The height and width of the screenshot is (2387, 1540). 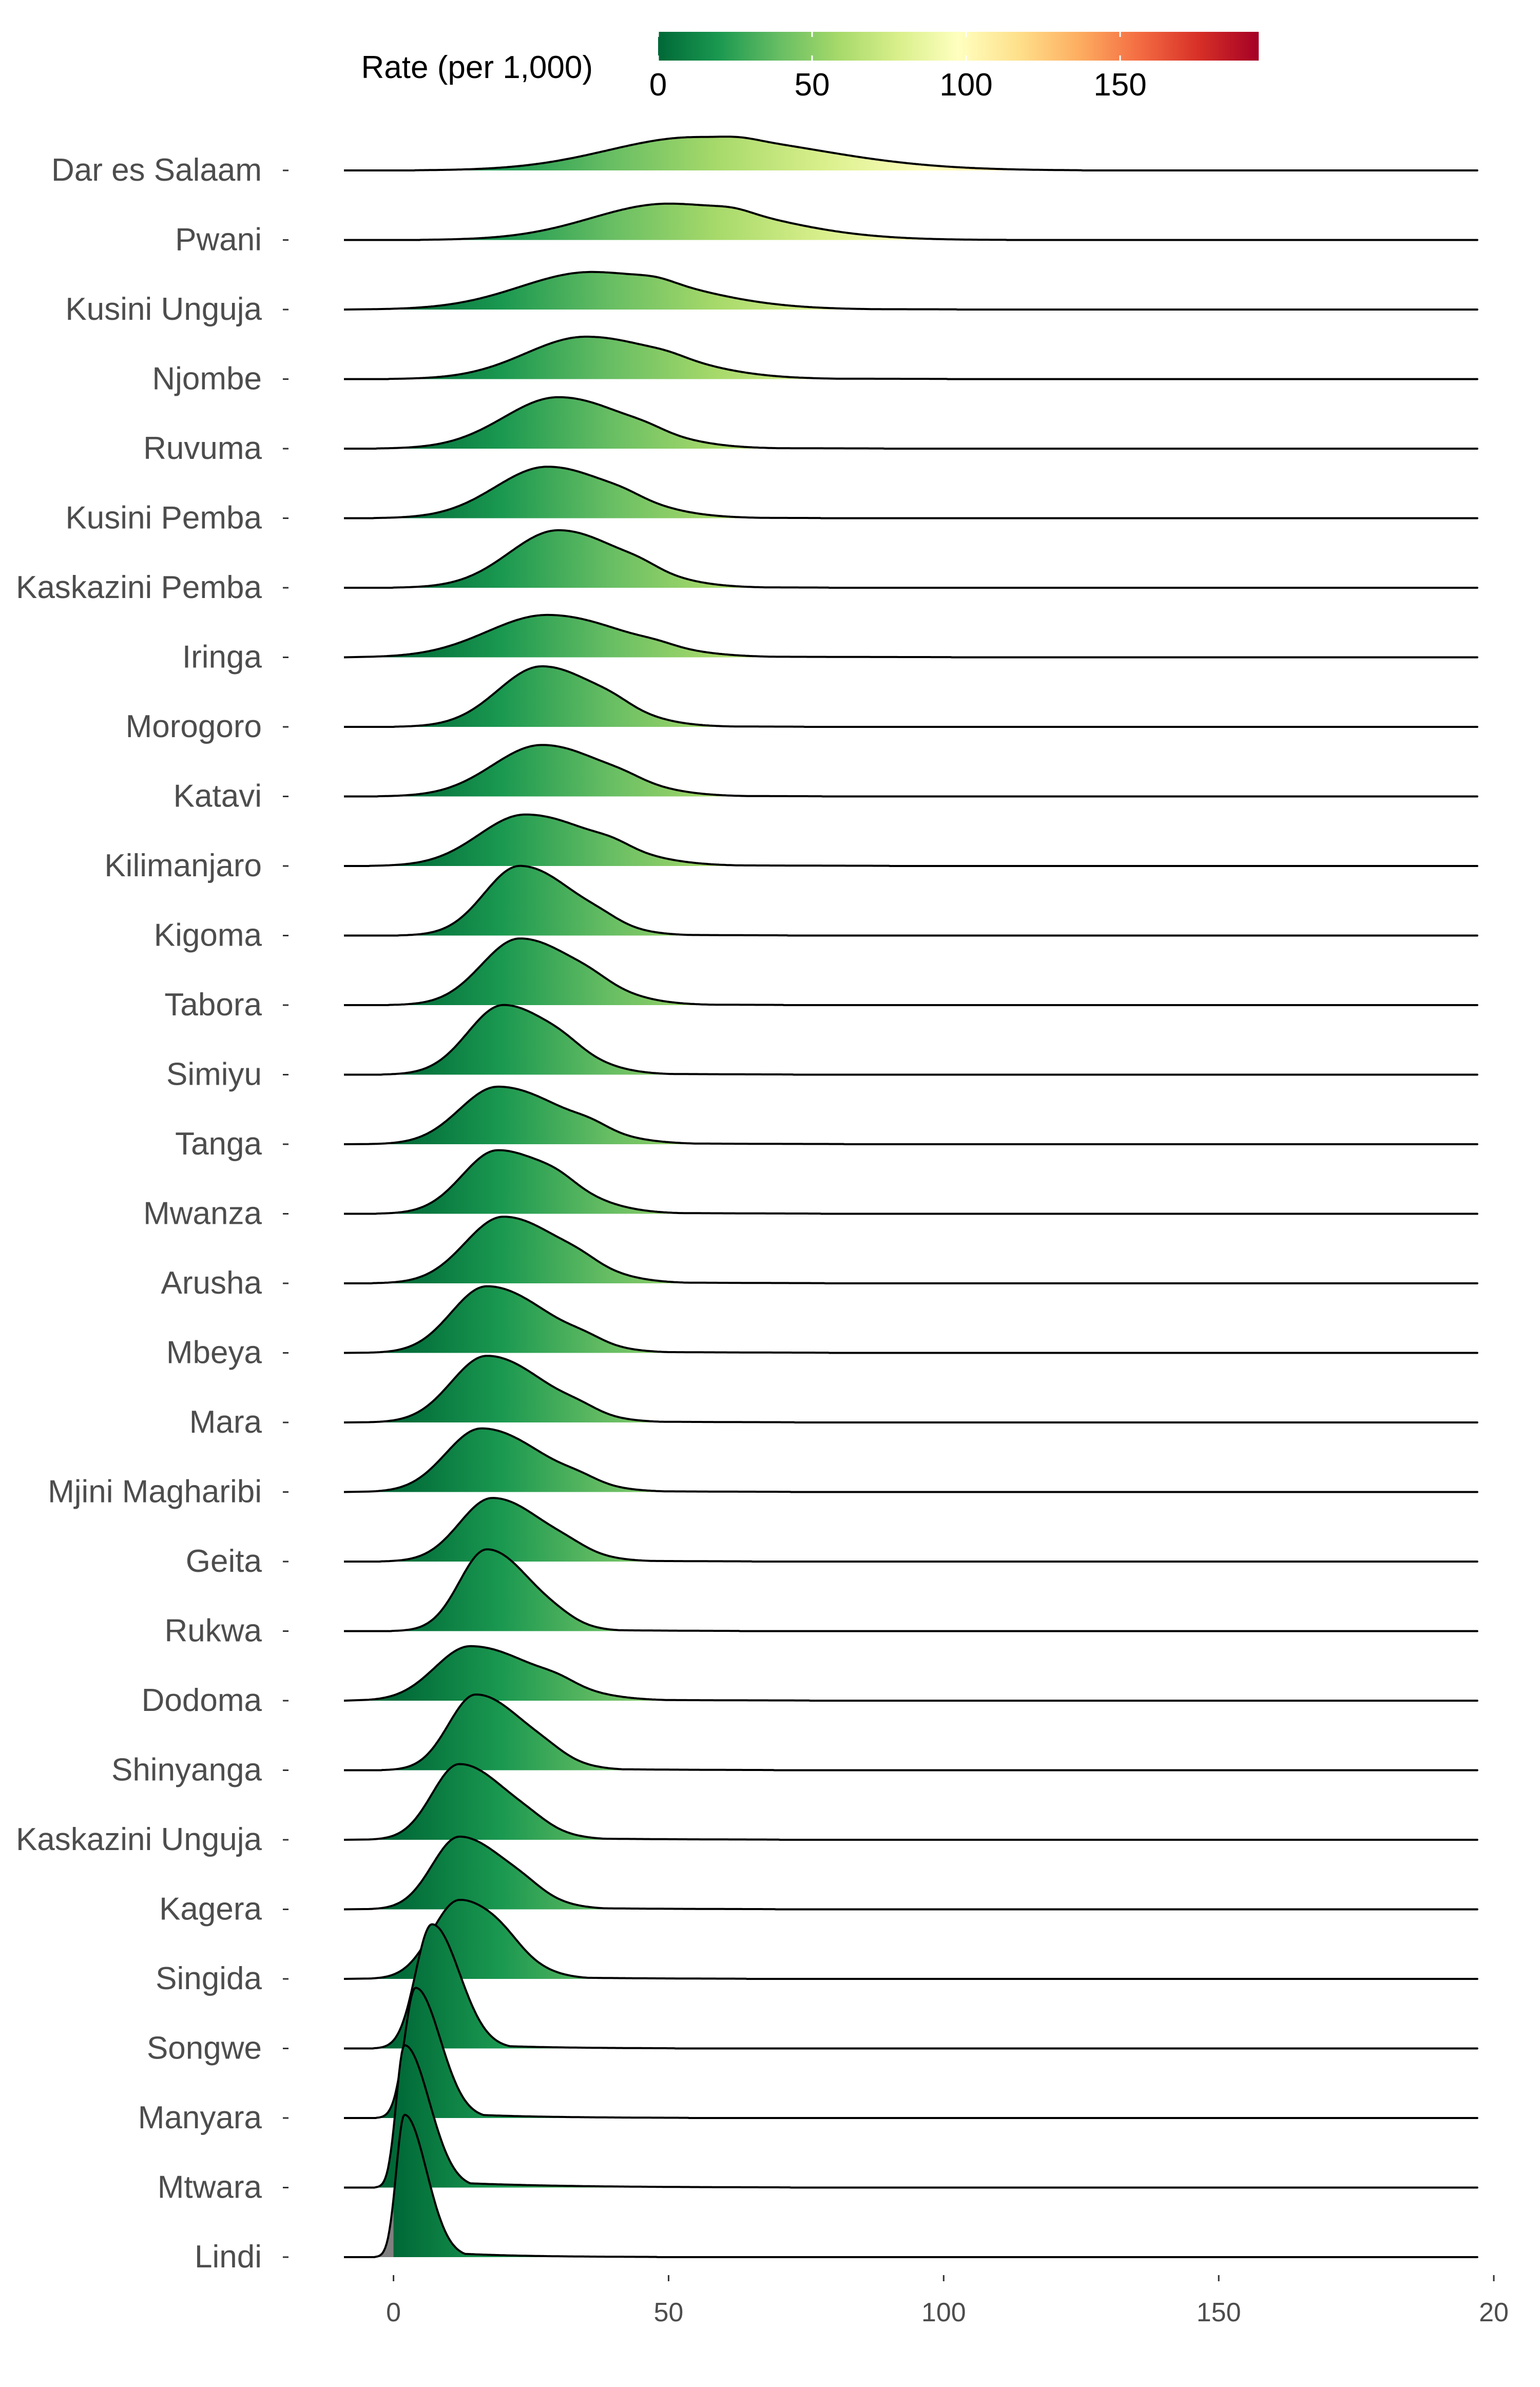 I want to click on y-label-arusha: Arusha, so click(x=211, y=1283).